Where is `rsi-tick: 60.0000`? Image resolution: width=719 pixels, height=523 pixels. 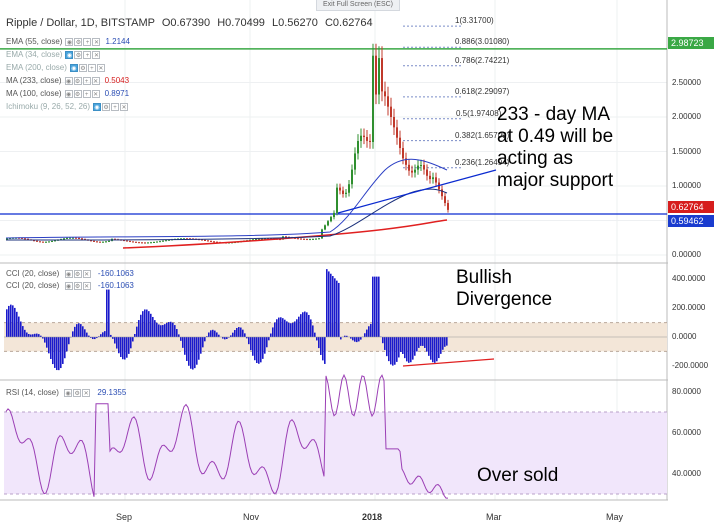
rsi-tick: 60.0000 is located at coordinates (686, 432).